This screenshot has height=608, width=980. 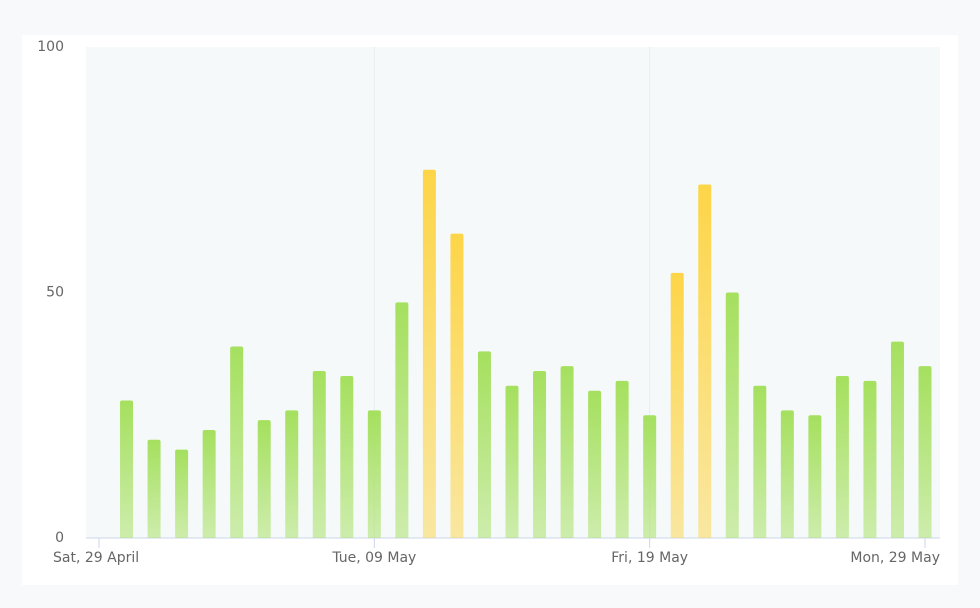 What do you see at coordinates (96, 558) in the screenshot?
I see `x-tick-label: Sat, 29 April` at bounding box center [96, 558].